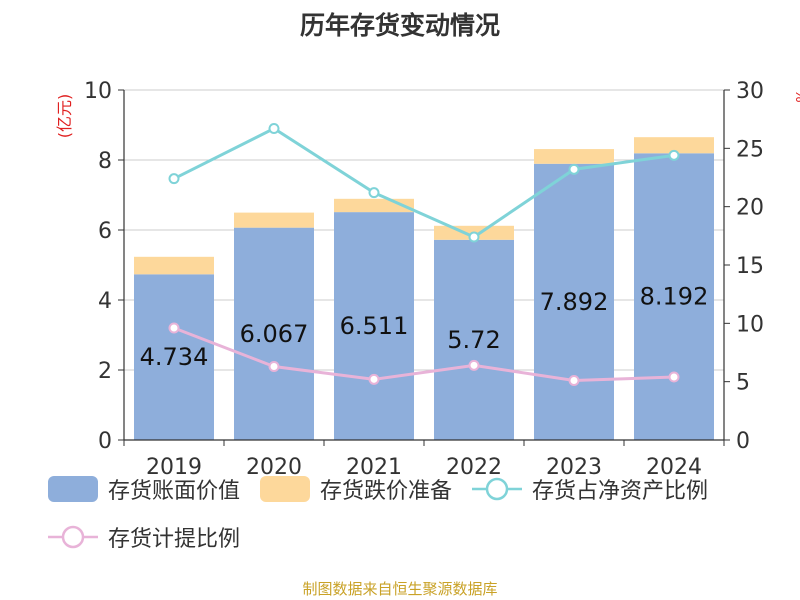 This screenshot has width=800, height=600. What do you see at coordinates (400, 589) in the screenshot?
I see `data-source-note: 制图数据来自恒生聚源数据库` at bounding box center [400, 589].